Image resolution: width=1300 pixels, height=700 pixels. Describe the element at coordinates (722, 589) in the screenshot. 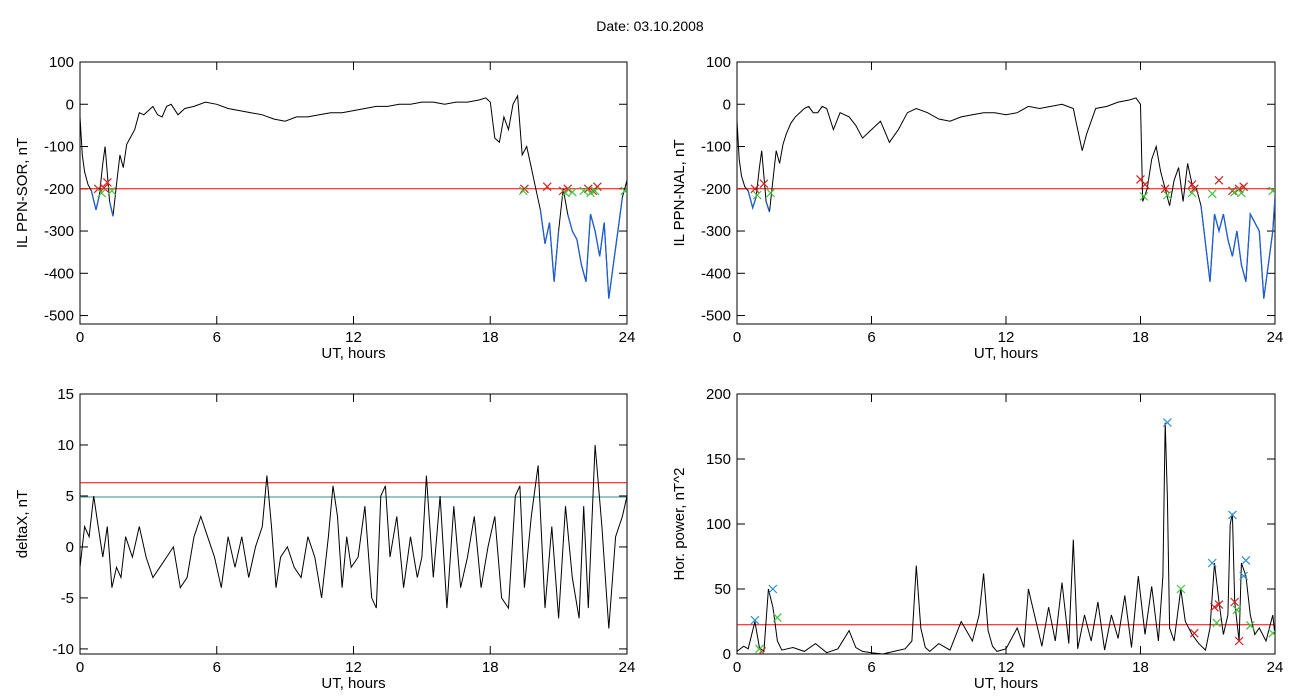

I see `y-tick-label: 50` at that location.